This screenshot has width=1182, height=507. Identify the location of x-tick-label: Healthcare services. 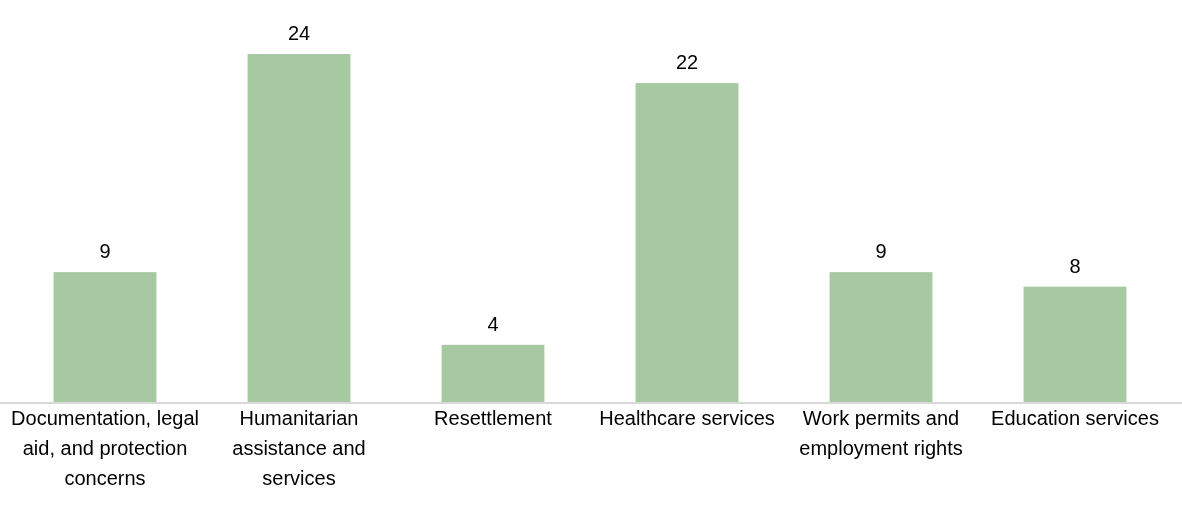
(687, 418).